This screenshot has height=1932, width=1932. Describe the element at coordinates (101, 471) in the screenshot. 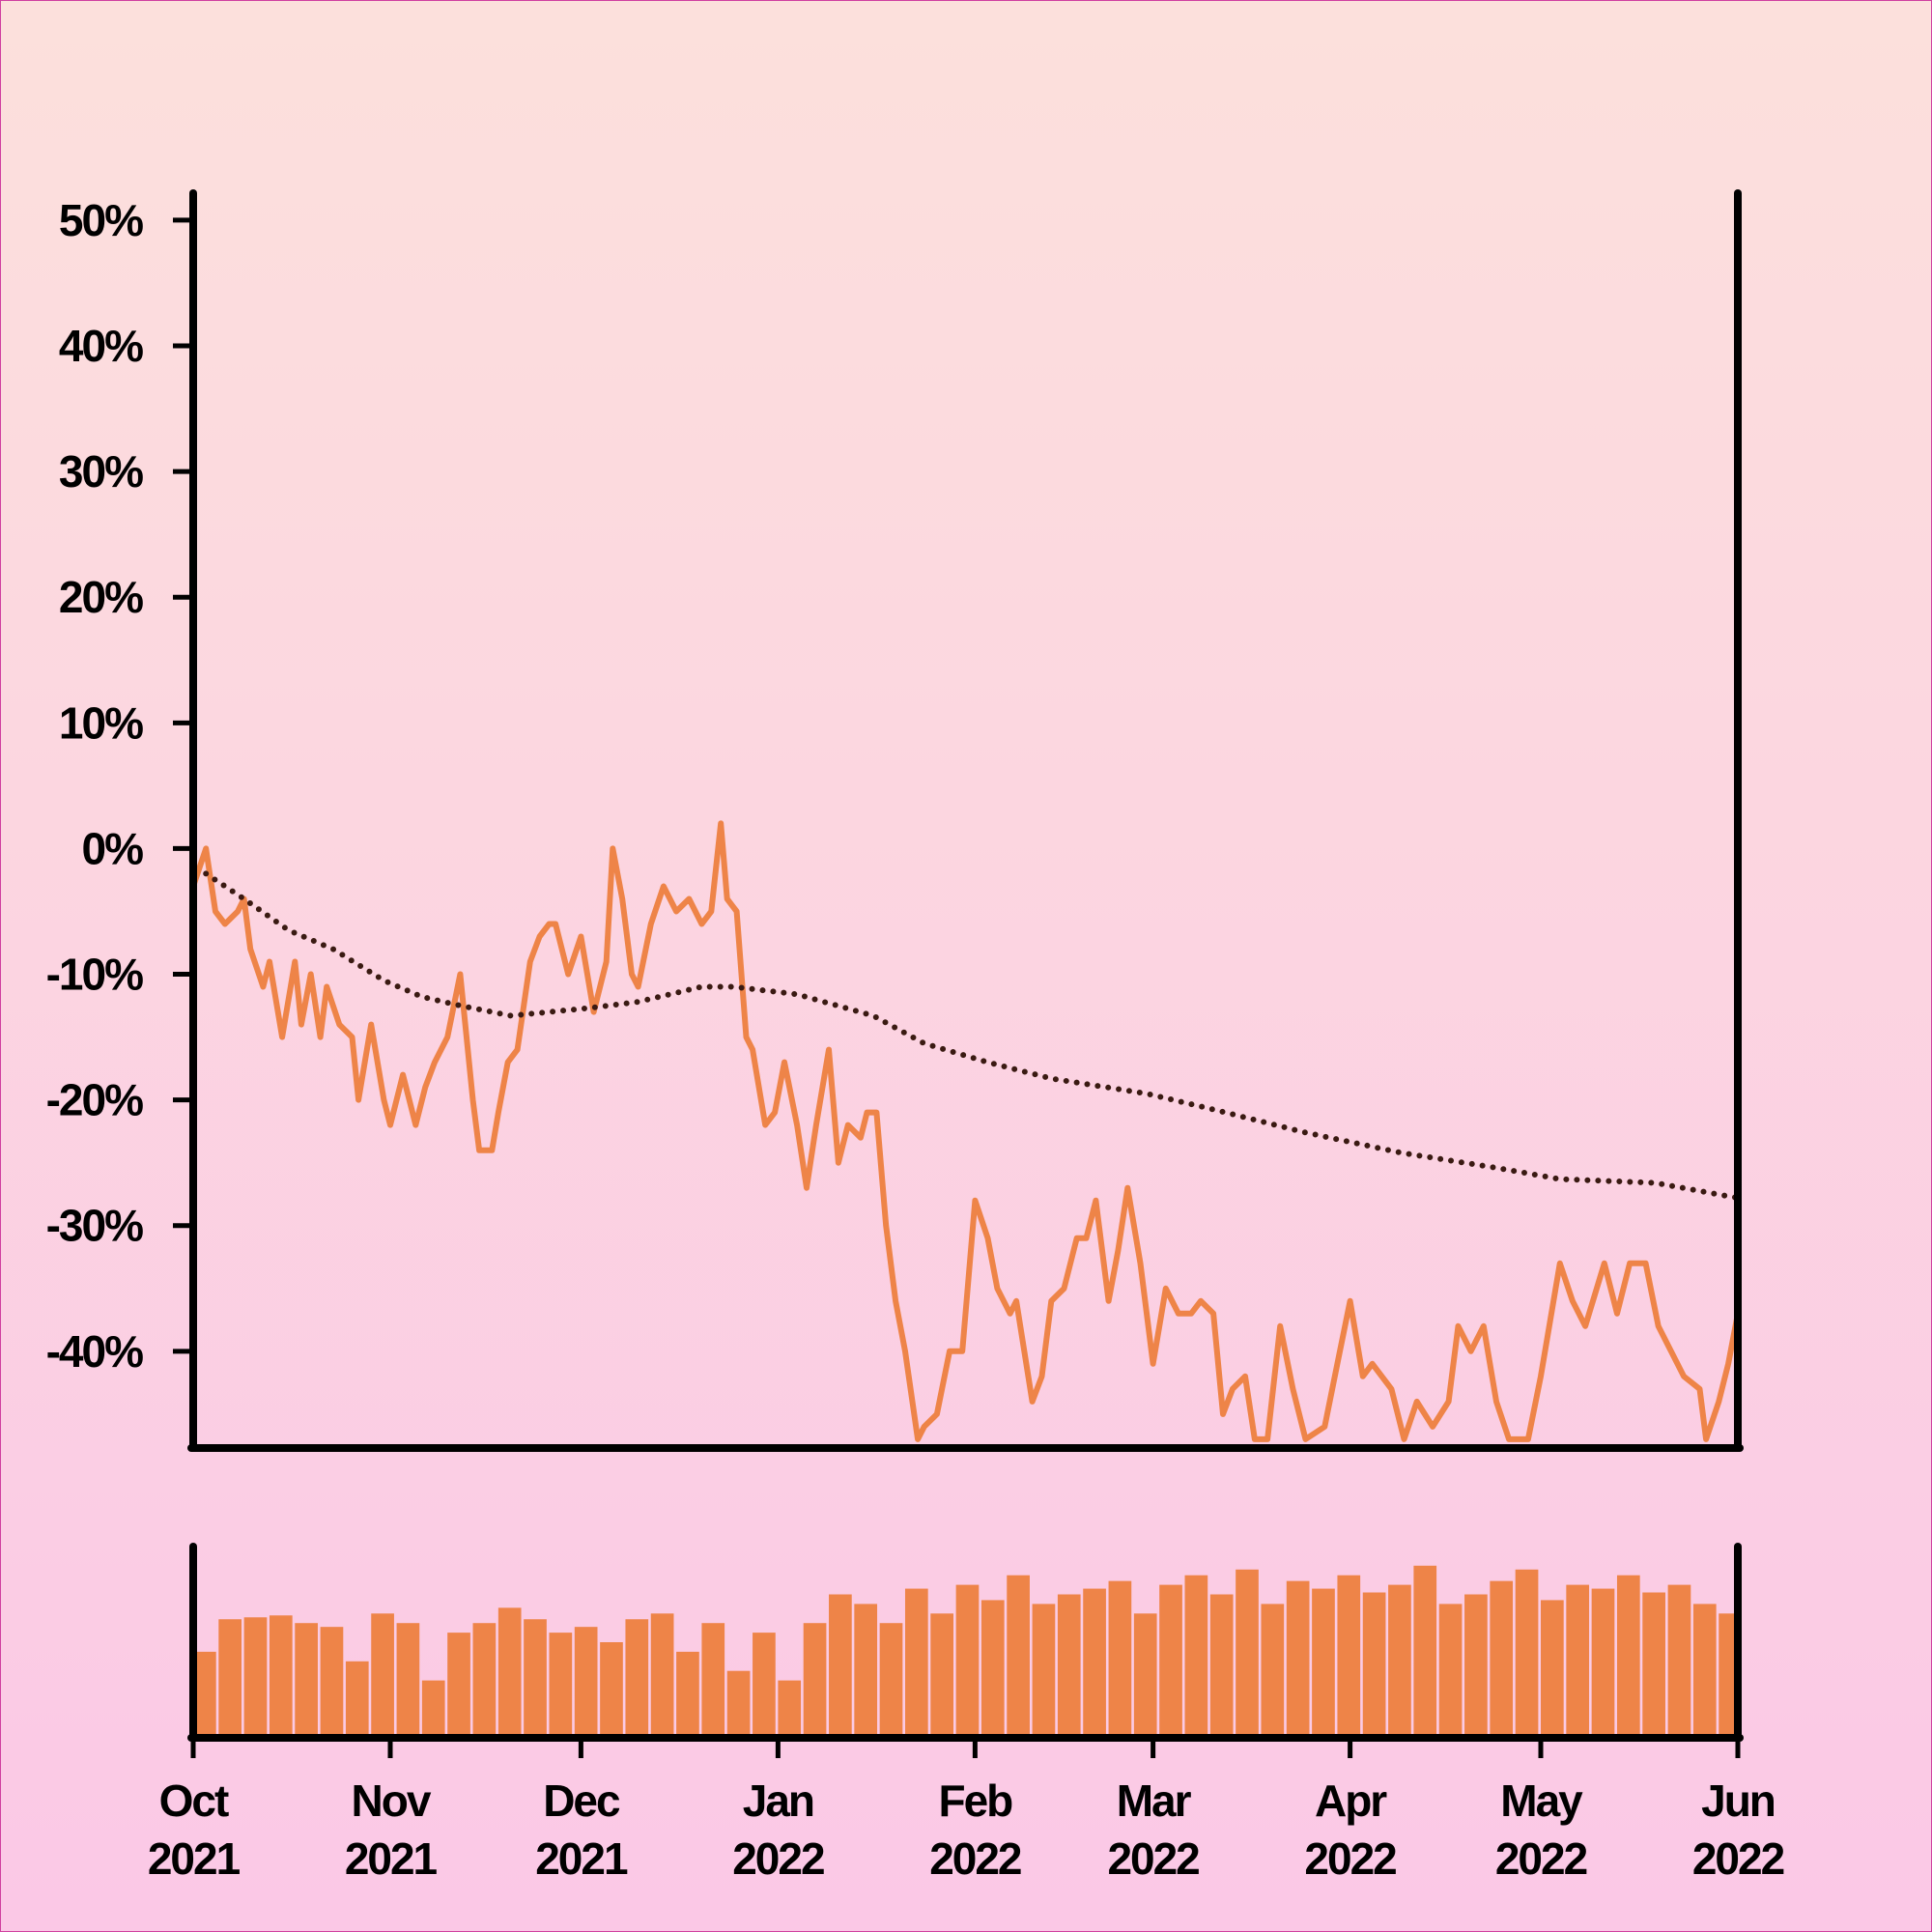

I see `y-tick-label: 30%` at that location.